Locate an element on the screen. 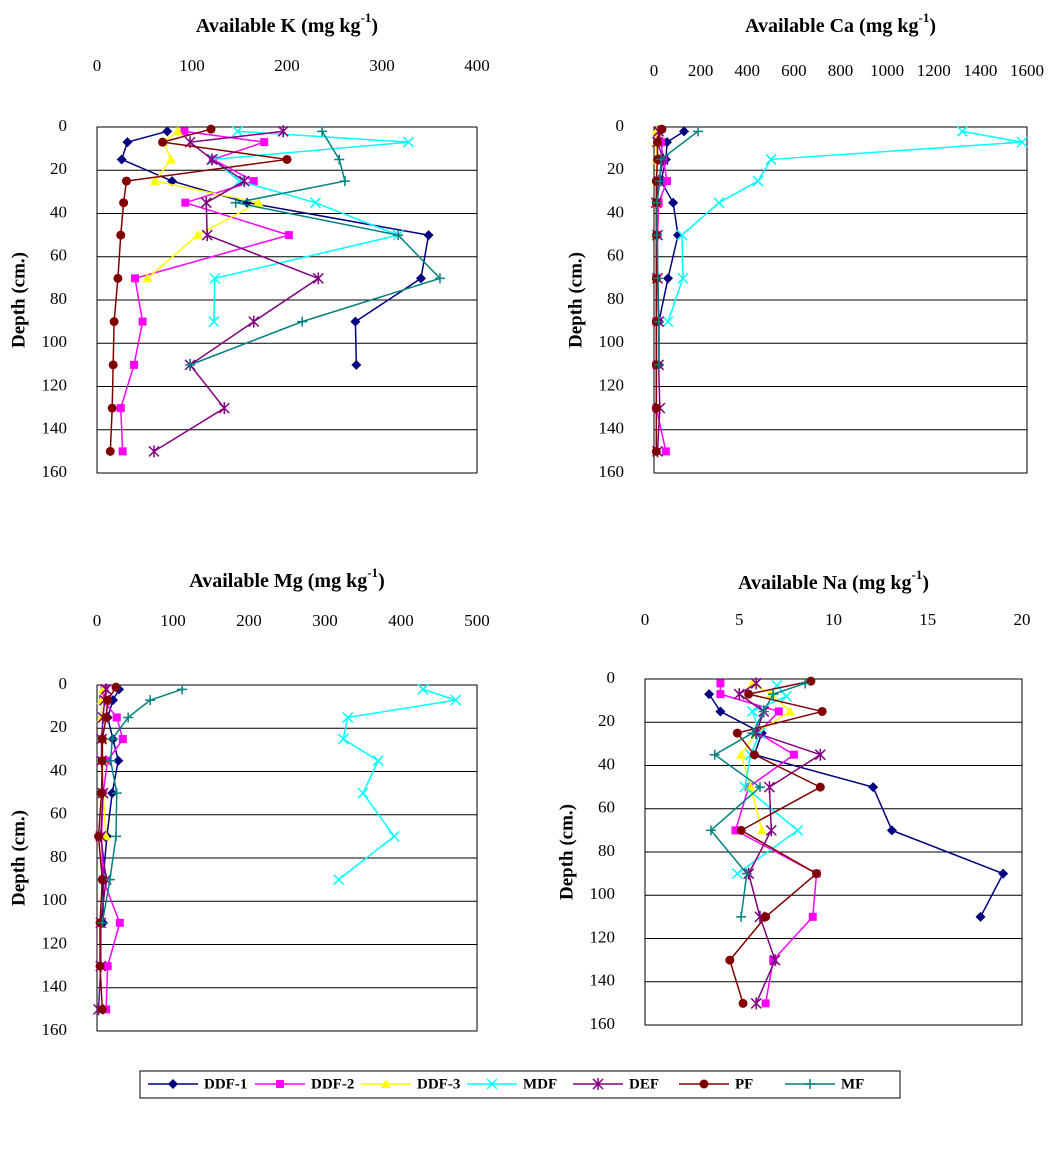  x-tick-label: 500 is located at coordinates (477, 620).